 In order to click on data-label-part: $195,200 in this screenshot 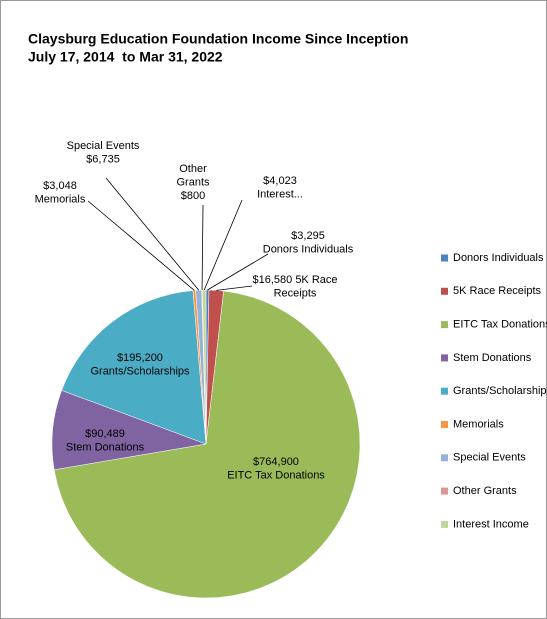, I will do `click(140, 358)`.